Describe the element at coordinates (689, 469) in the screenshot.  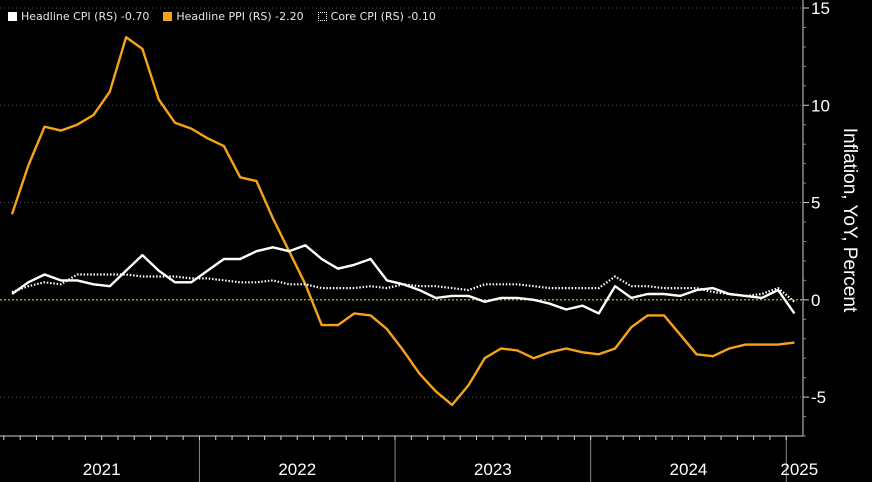
I see `x-year-label: 2024` at that location.